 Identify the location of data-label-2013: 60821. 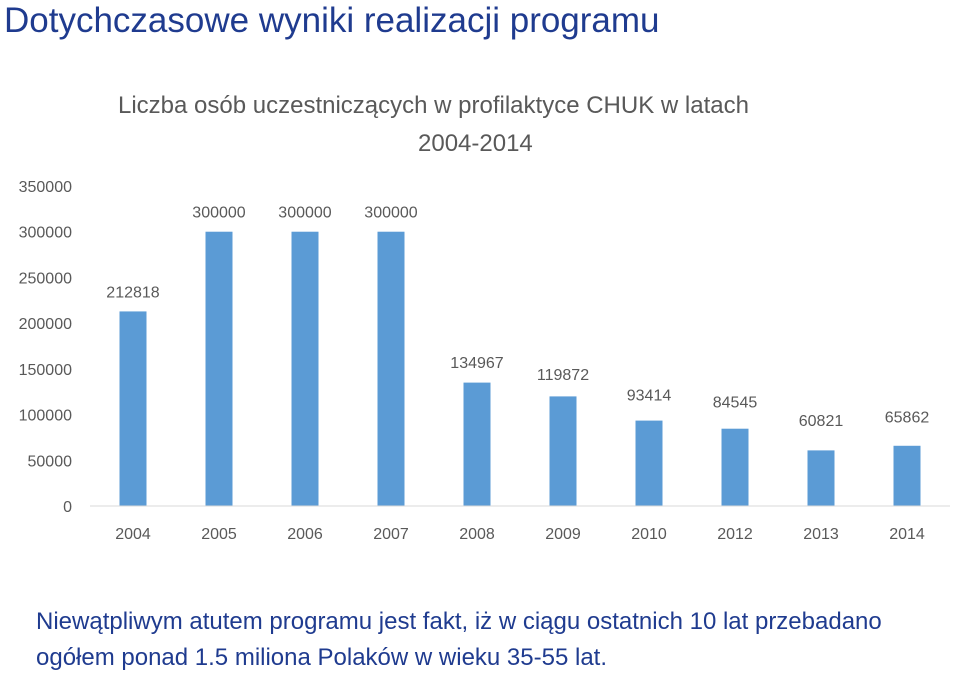
(821, 421).